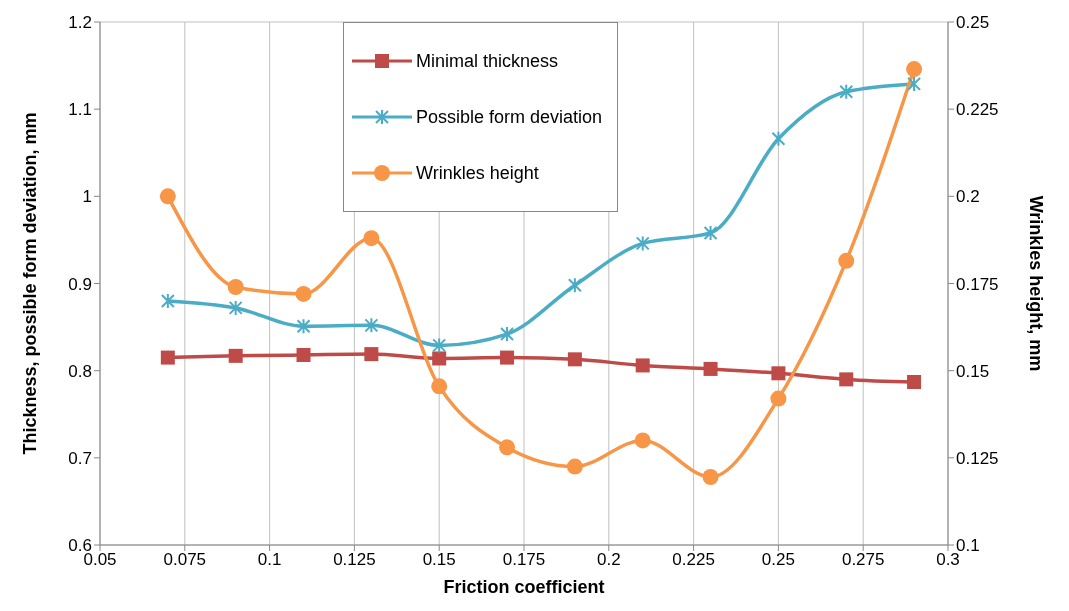 The image size is (1069, 611). What do you see at coordinates (1035, 283) in the screenshot?
I see `y2-axis-title: Wrinkles height, mm` at bounding box center [1035, 283].